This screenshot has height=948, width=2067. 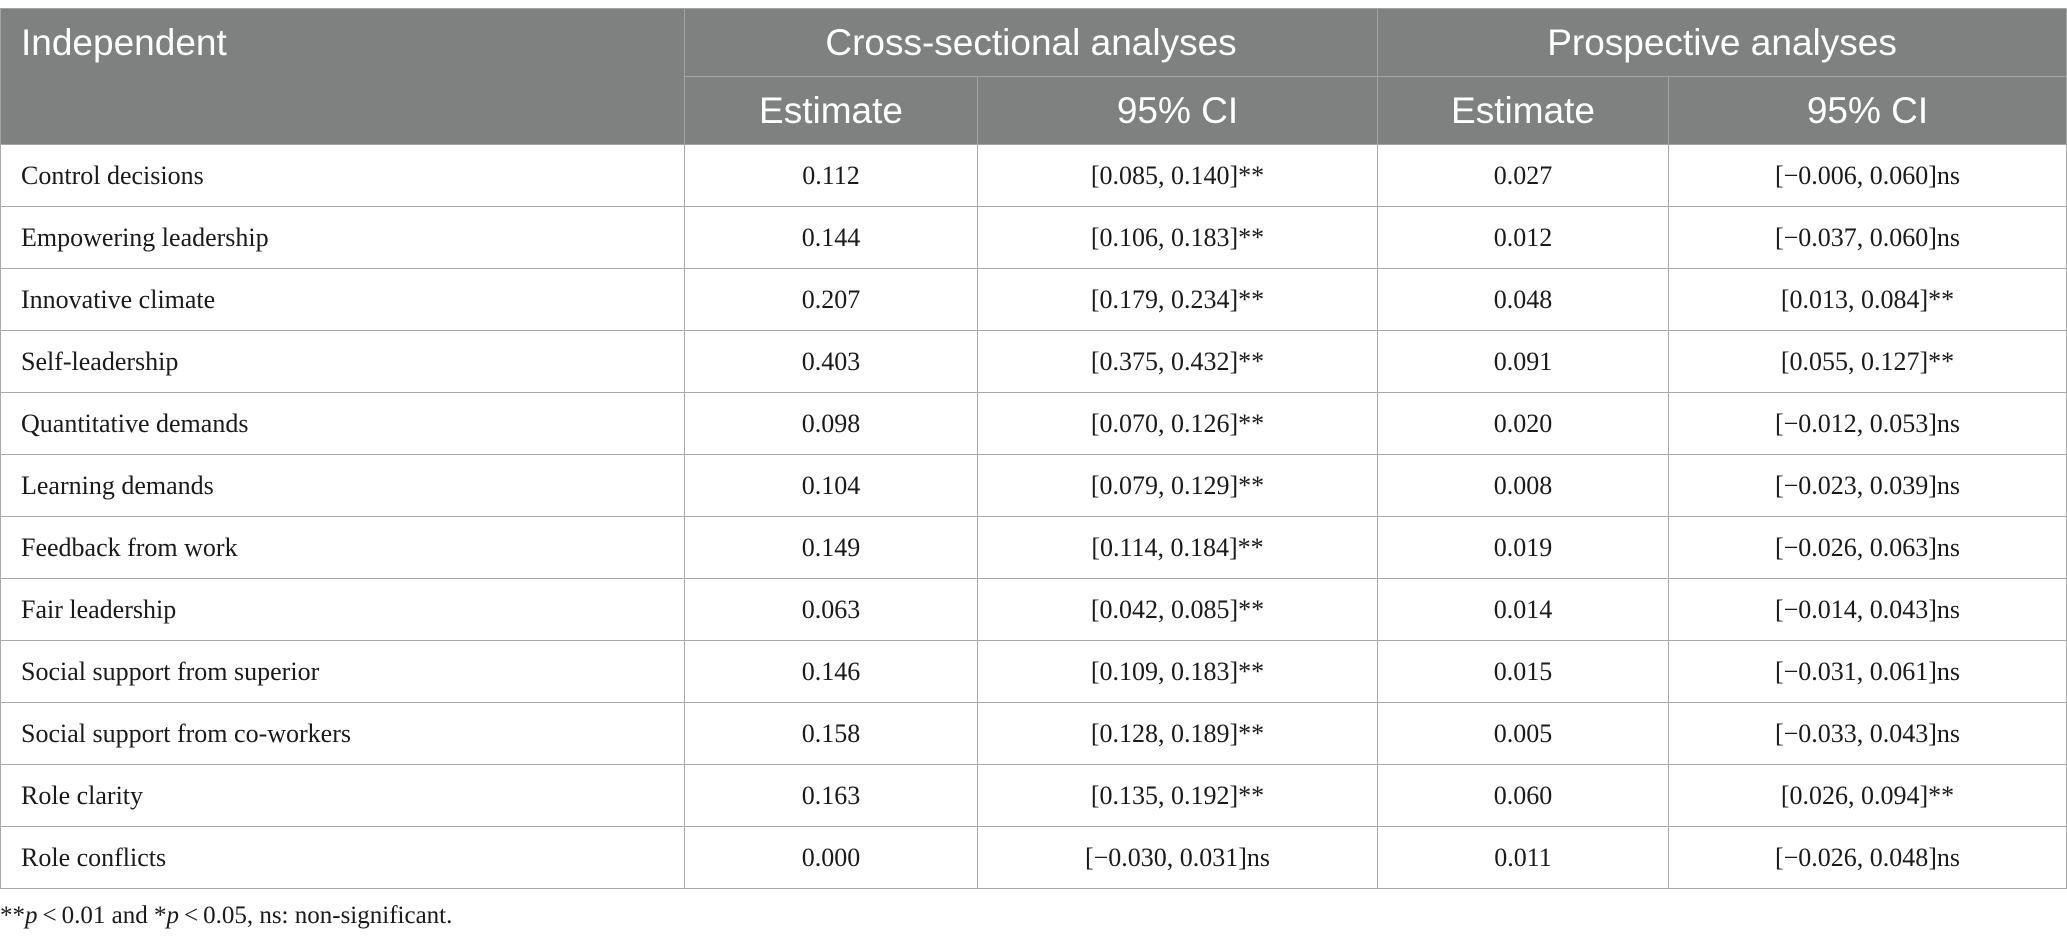 I want to click on row-label: Role conflicts, so click(x=342, y=857).